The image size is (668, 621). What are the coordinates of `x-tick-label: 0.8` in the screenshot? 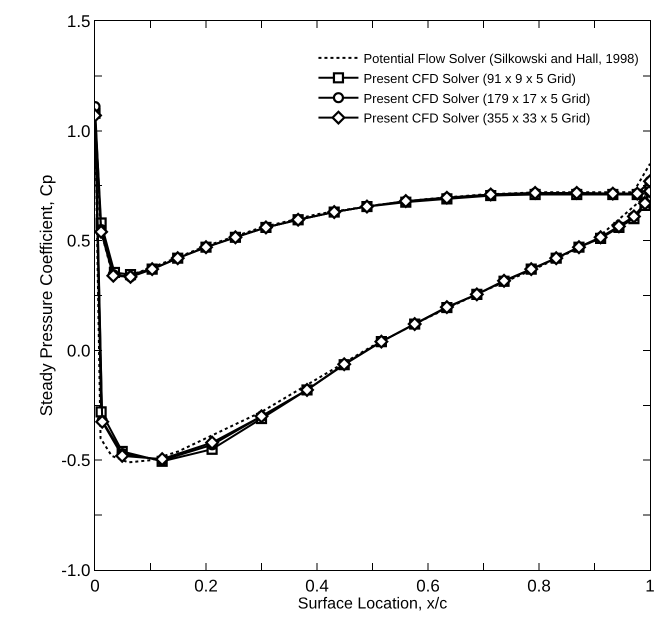 It's located at (539, 586).